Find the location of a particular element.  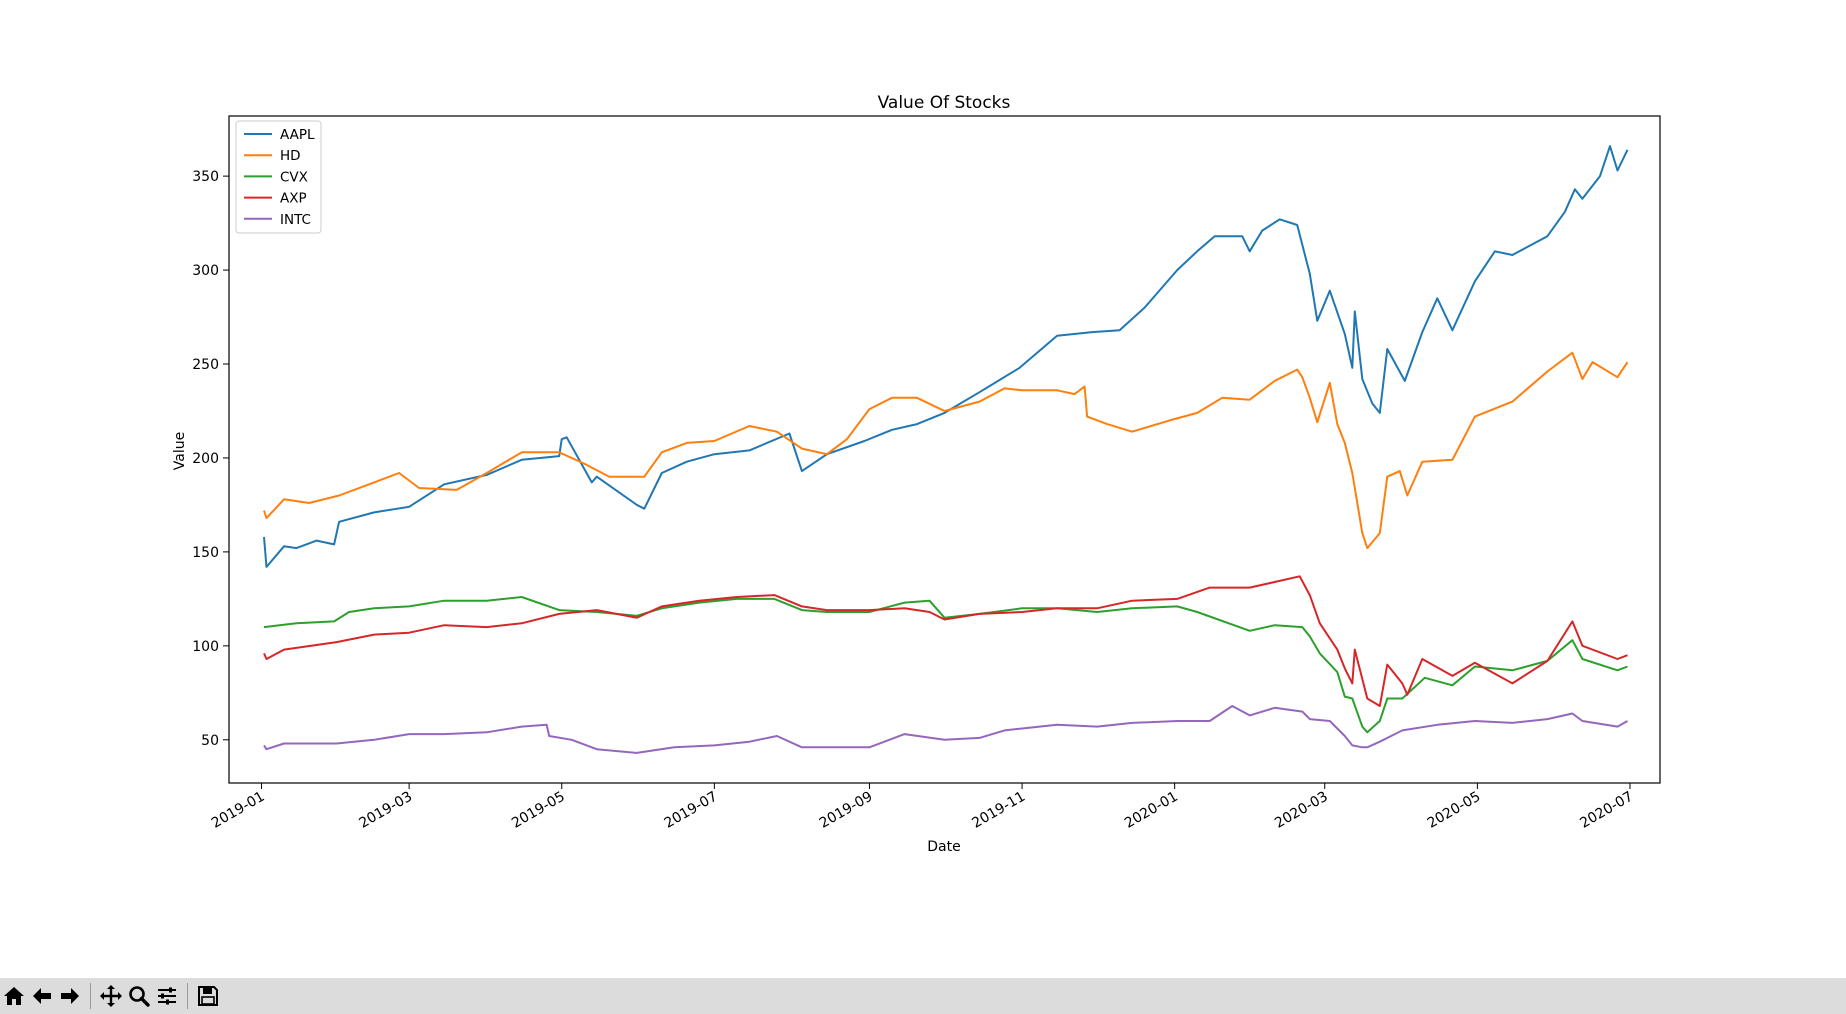

configure-subplots-icon is located at coordinates (167, 996).